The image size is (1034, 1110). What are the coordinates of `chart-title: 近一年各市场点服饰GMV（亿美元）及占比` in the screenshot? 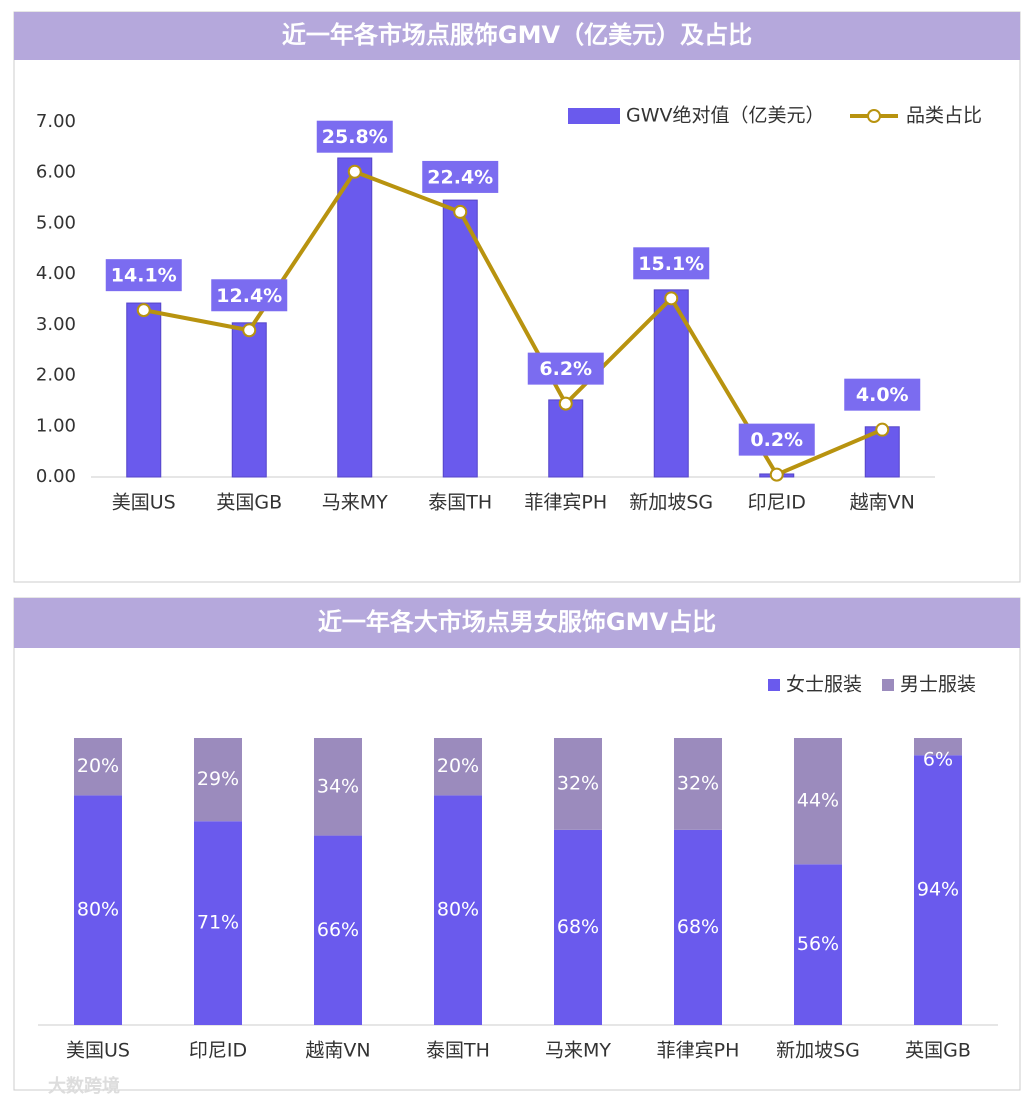 It's located at (517, 35).